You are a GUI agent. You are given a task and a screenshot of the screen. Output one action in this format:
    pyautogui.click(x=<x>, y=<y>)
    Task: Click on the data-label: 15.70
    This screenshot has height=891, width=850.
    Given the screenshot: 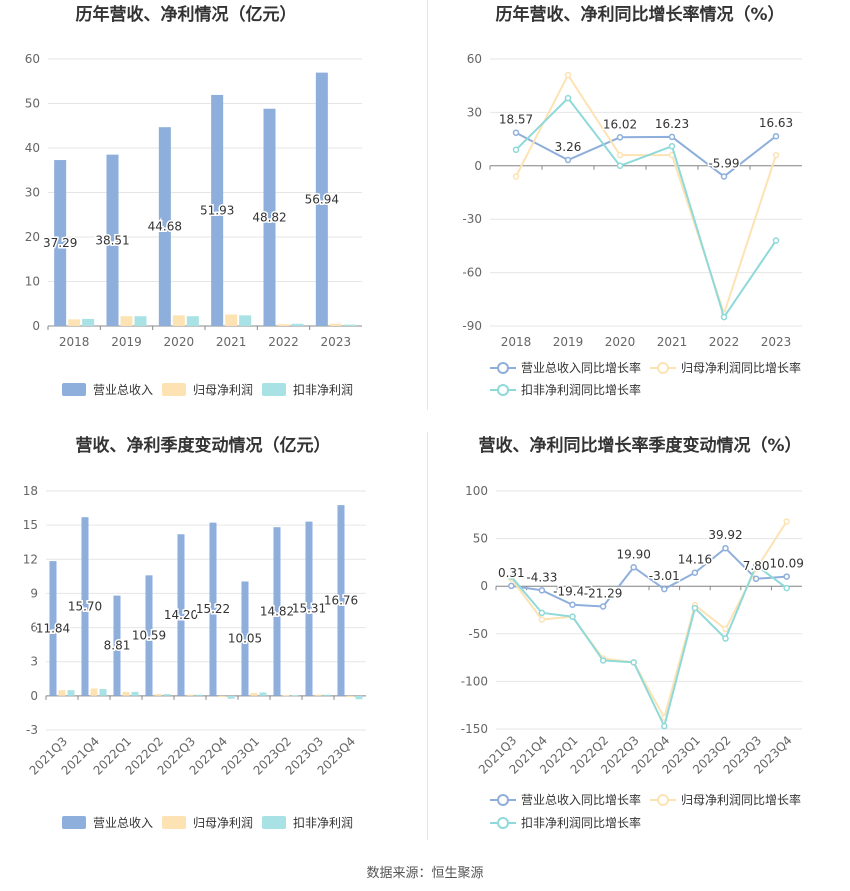 What is the action you would take?
    pyautogui.click(x=85, y=607)
    